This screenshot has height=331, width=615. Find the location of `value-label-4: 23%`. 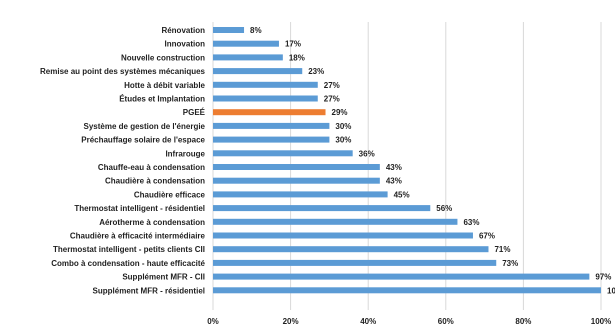

value-label-4: 23% is located at coordinates (316, 71).